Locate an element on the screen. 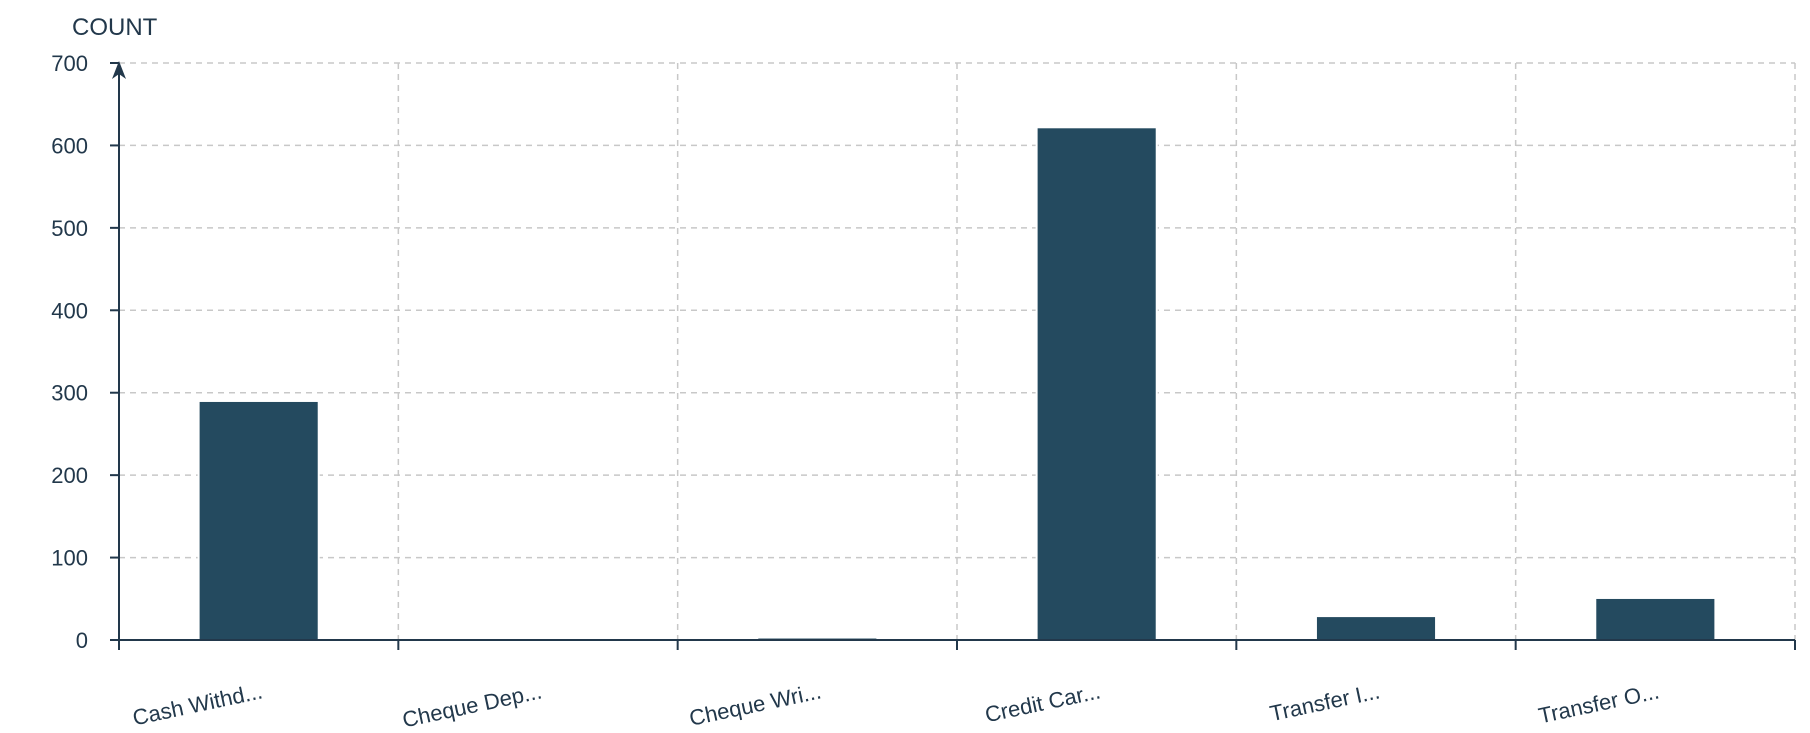 The width and height of the screenshot is (1810, 733). y-tick-label: 400 is located at coordinates (69, 310).